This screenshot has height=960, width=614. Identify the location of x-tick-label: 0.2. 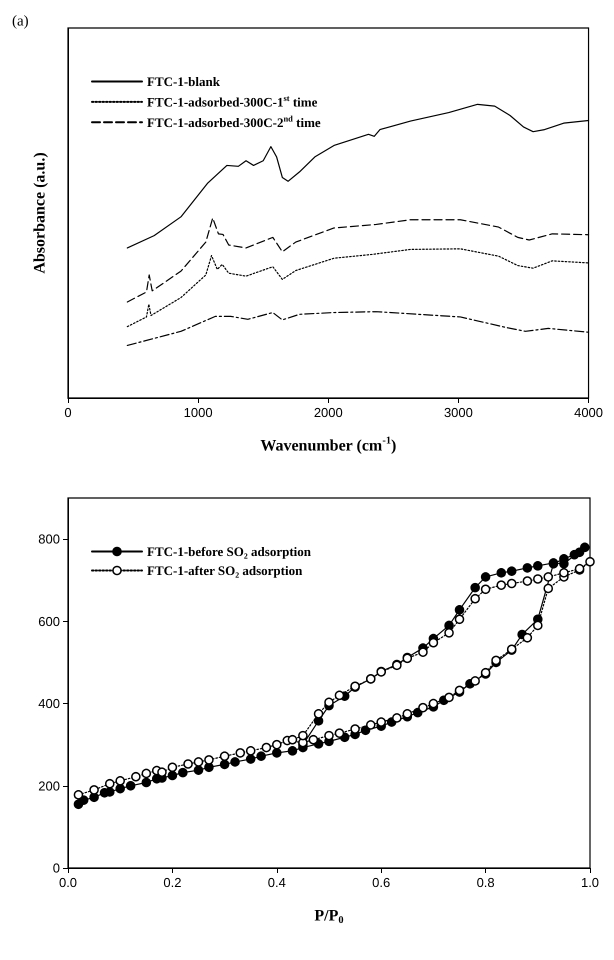
(172, 882).